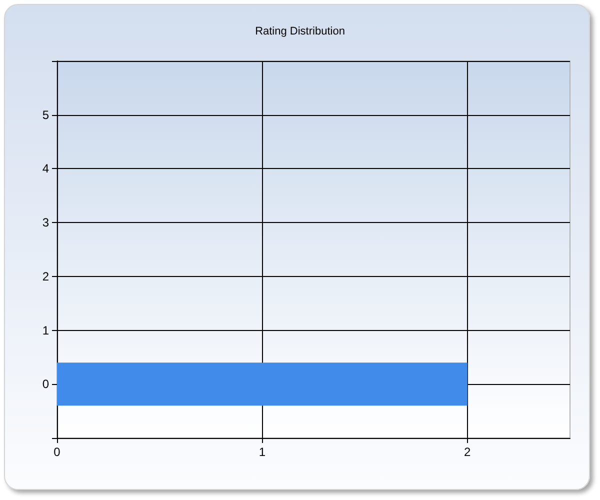 The width and height of the screenshot is (600, 500). I want to click on y-tick-label: 3, so click(46, 223).